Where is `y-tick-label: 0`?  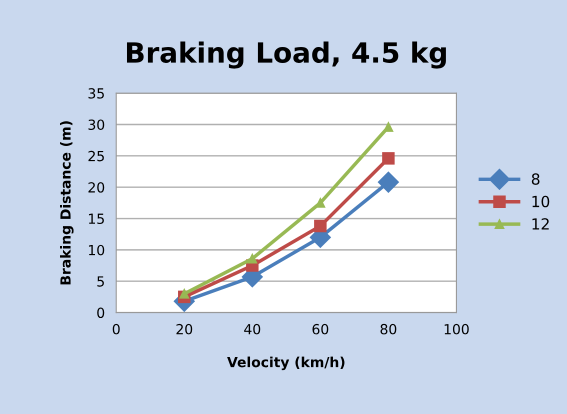 y-tick-label: 0 is located at coordinates (100, 313).